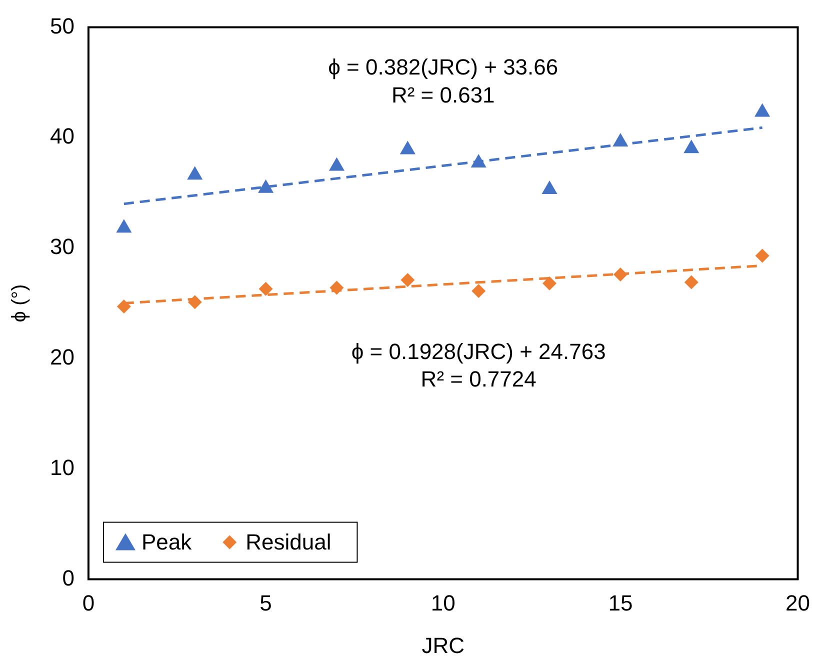 The width and height of the screenshot is (822, 668). I want to click on y-tick-label: 40, so click(62, 136).